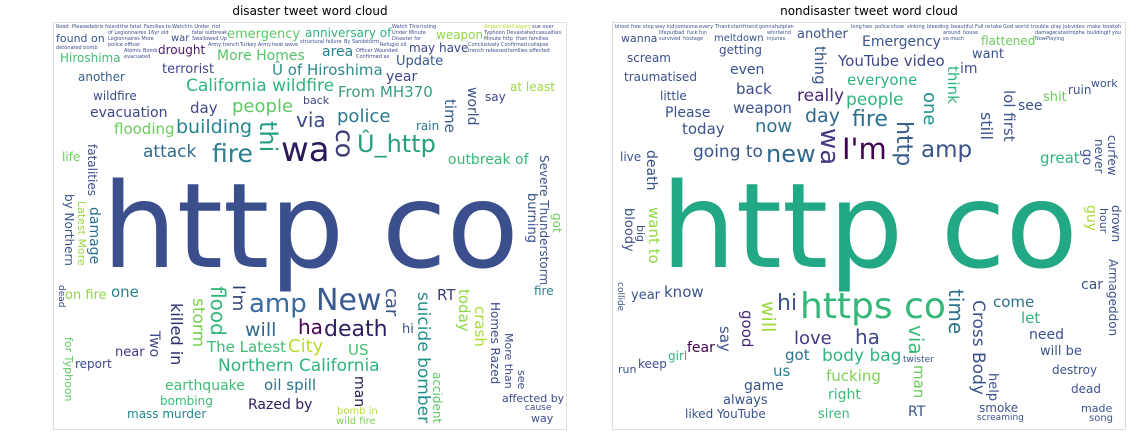 This screenshot has height=436, width=1130. Describe the element at coordinates (956, 312) in the screenshot. I see `word-time: time` at that location.